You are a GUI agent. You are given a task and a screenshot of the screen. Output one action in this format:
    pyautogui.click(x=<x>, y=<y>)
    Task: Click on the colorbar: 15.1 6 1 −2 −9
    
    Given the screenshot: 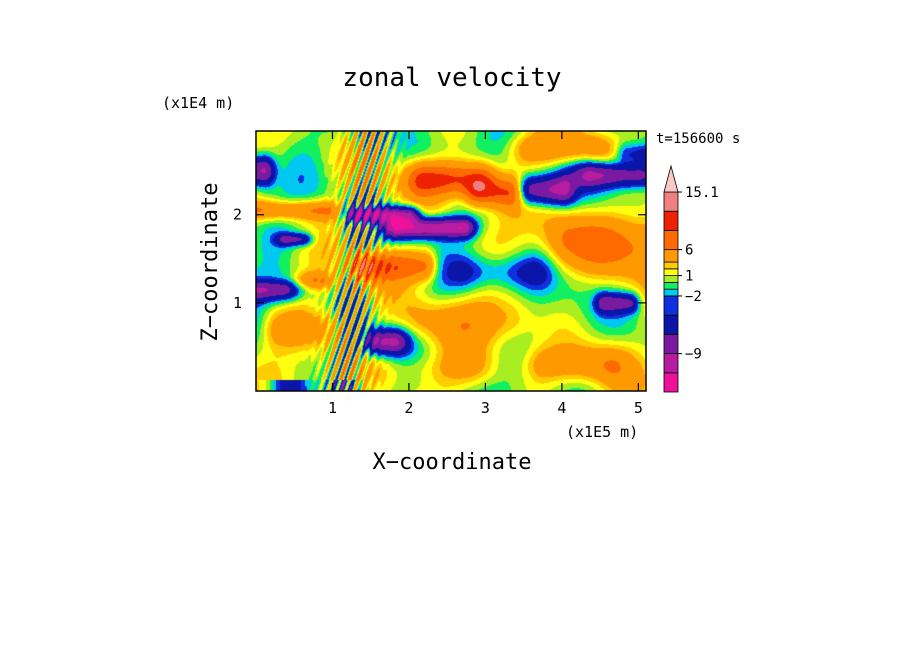 What is the action you would take?
    pyautogui.click(x=691, y=278)
    